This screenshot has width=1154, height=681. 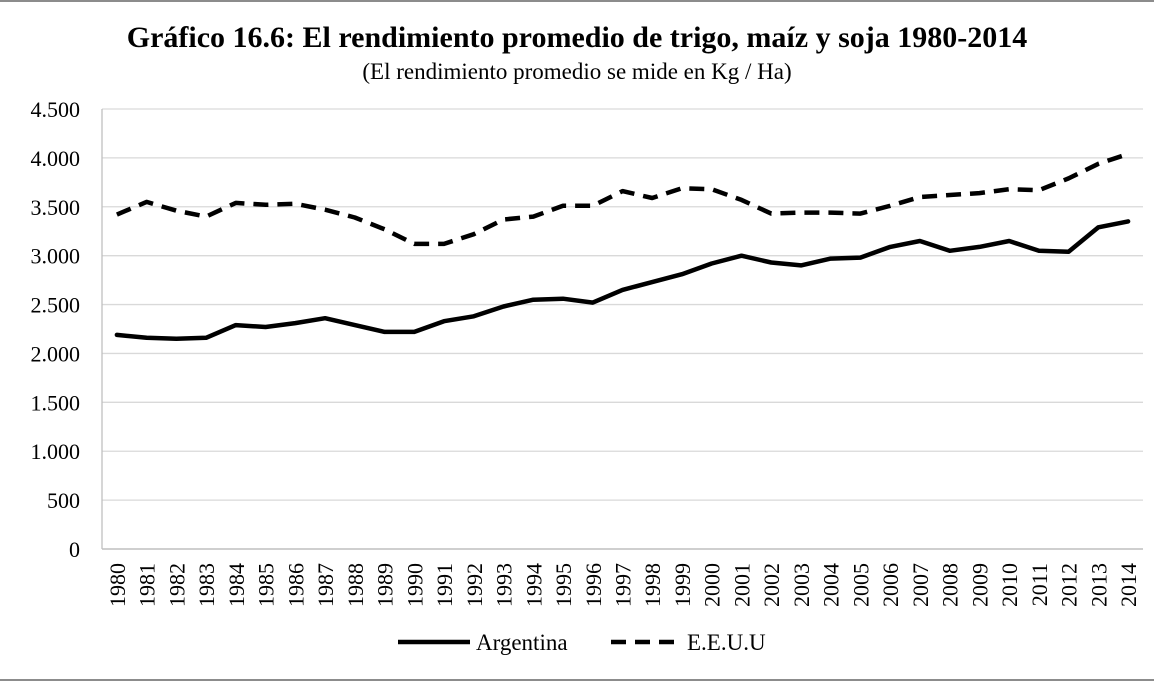 I want to click on x-tick-label: 2007, so click(x=920, y=585).